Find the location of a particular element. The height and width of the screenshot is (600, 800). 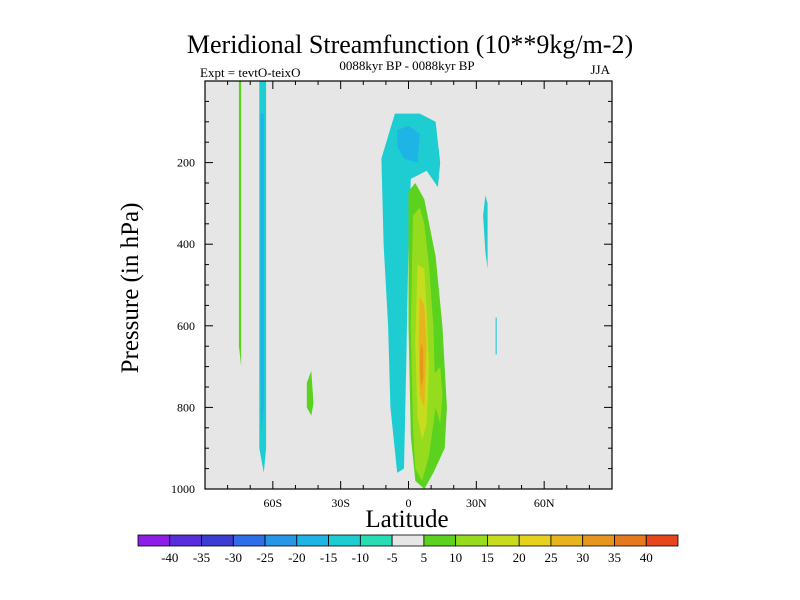

colorbar-label: -15 is located at coordinates (328, 557).